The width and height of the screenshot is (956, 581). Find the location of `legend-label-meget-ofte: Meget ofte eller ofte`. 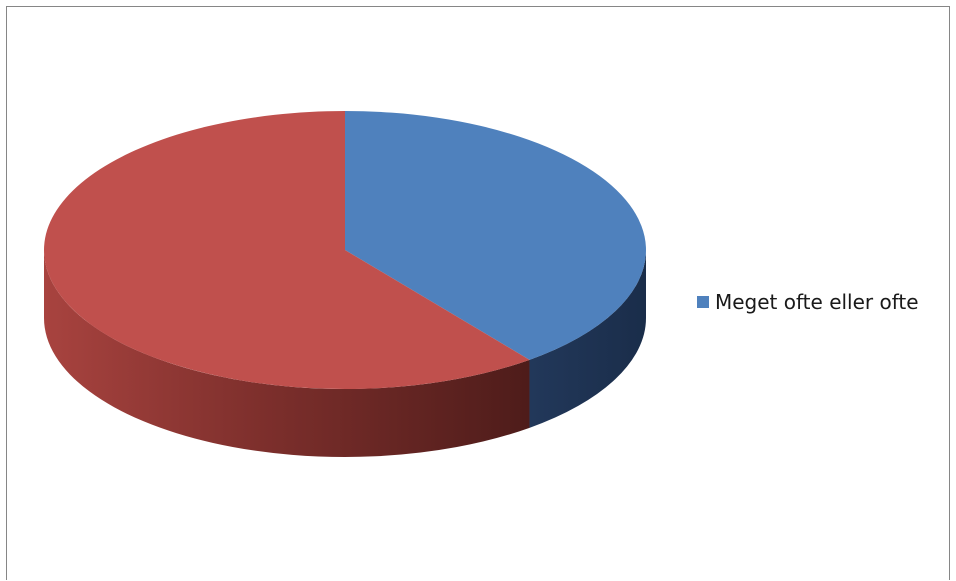

legend-label-meget-ofte: Meget ofte eller ofte is located at coordinates (817, 302).